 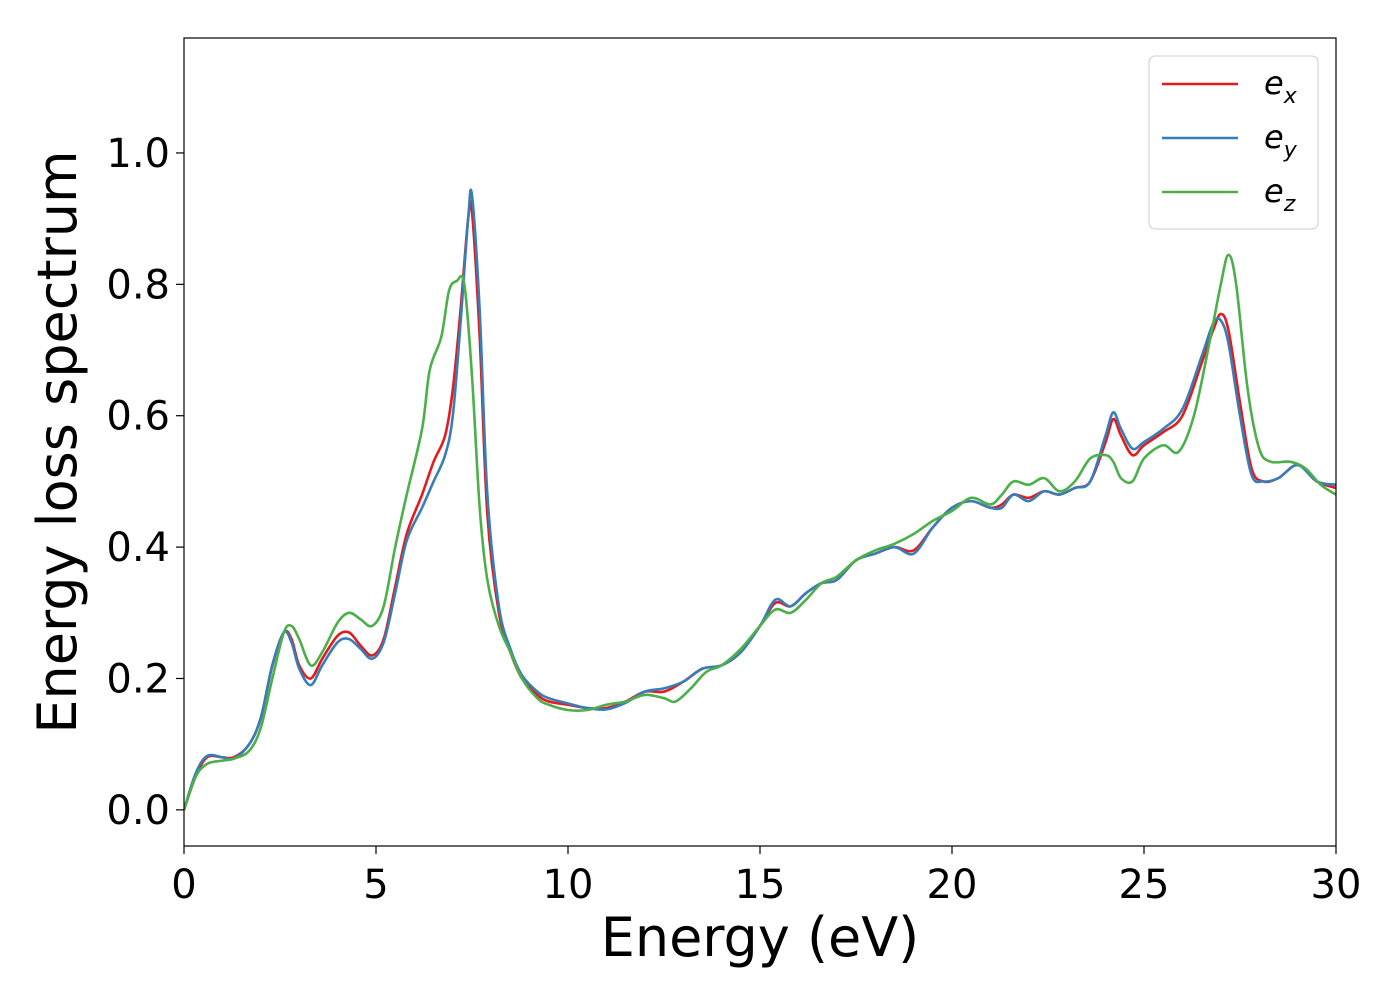 I want to click on y-tick-label: 0.0, so click(x=138, y=811).